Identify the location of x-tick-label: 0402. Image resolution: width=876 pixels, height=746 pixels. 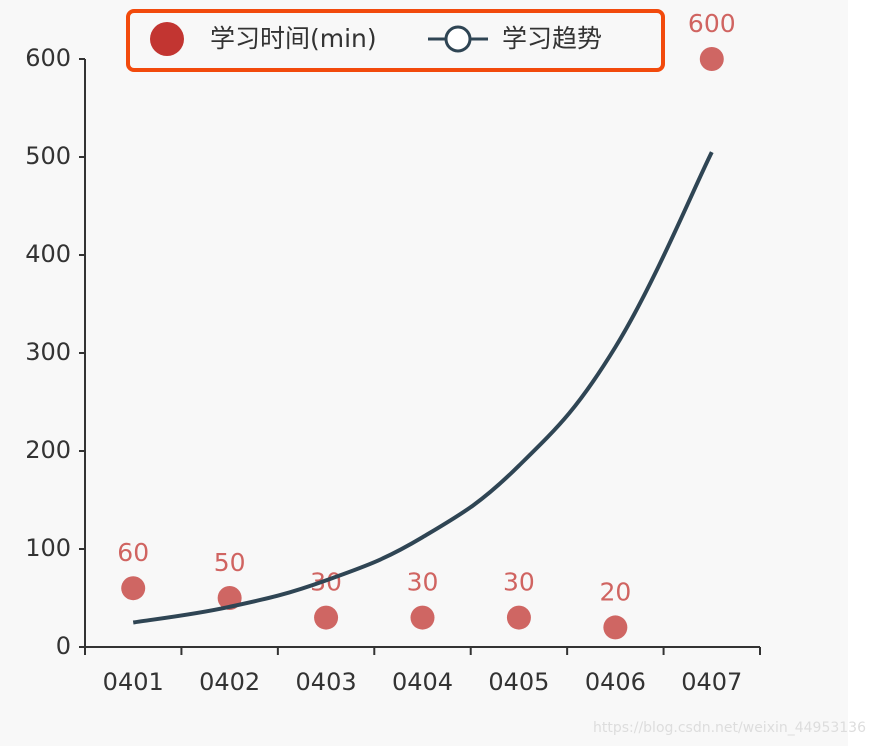
(229, 682).